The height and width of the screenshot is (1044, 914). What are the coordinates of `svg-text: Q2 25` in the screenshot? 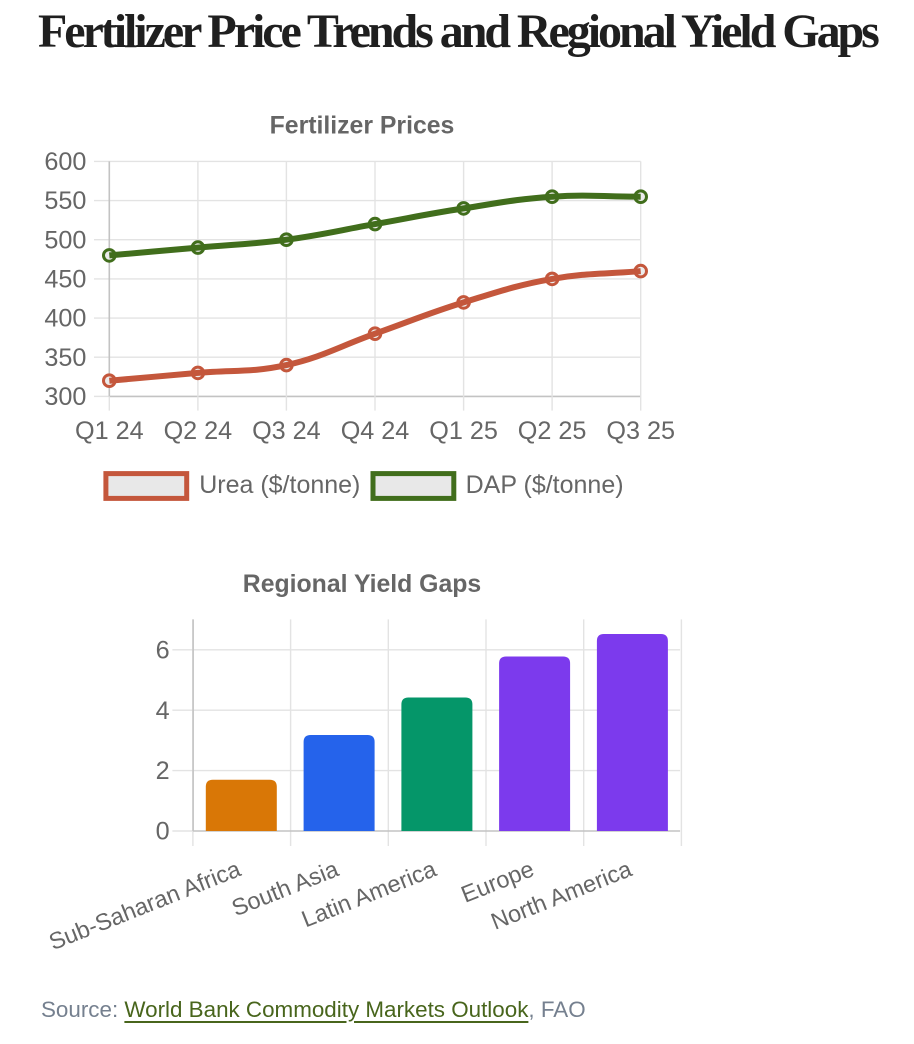 It's located at (552, 431).